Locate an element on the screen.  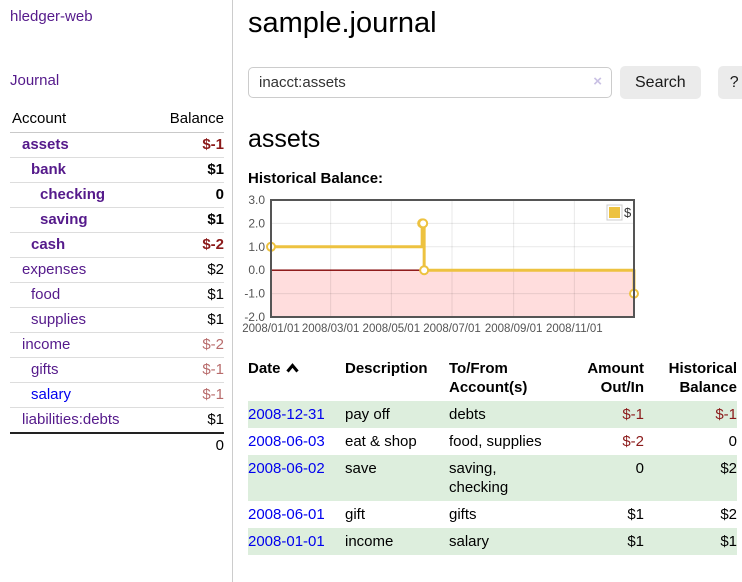
account-row: supplies $1 is located at coordinates (117, 320).